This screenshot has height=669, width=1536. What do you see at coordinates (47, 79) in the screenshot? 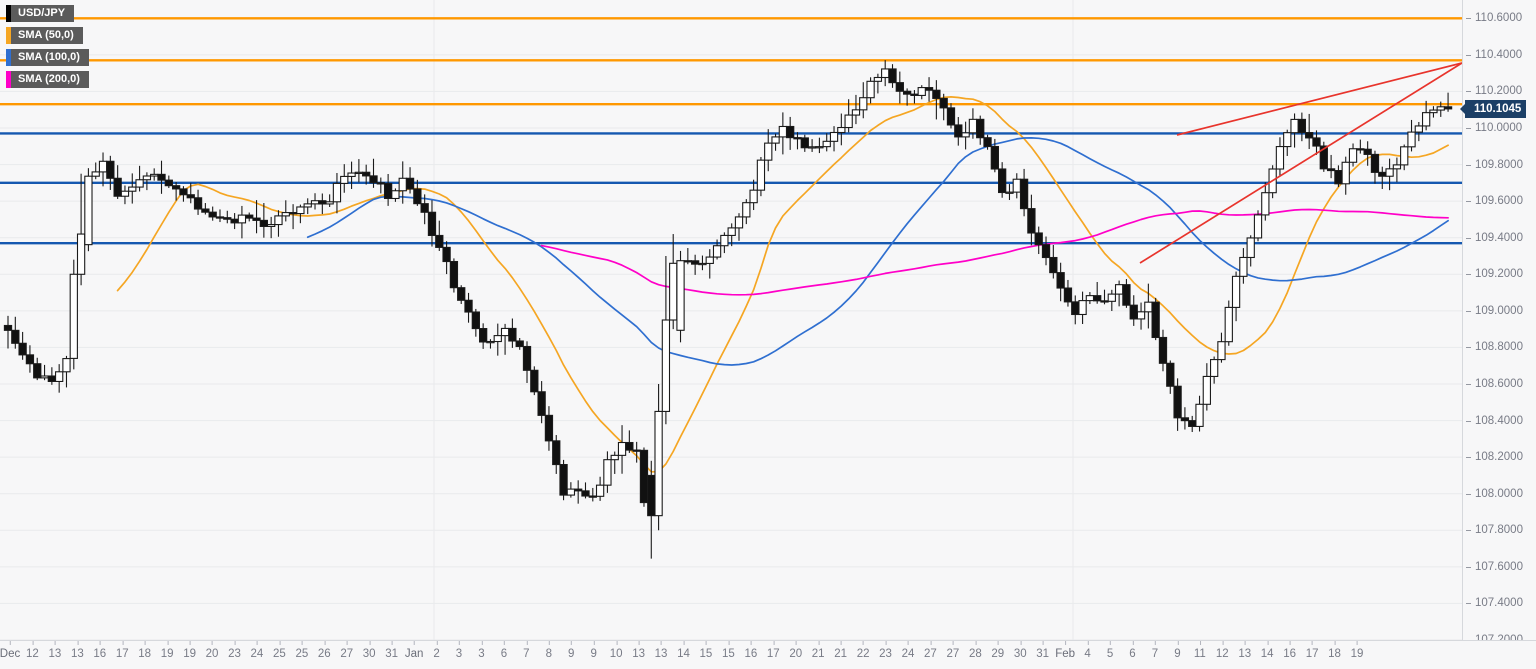
I see `legend-item-sma200: SMA (200,0)` at bounding box center [47, 79].